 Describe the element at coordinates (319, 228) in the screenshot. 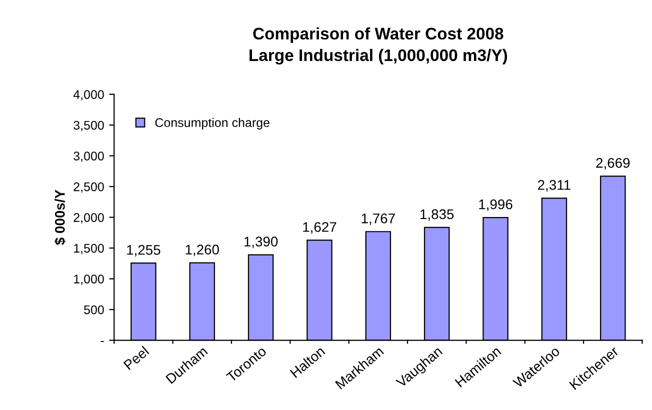

I see `text: 1,627` at that location.